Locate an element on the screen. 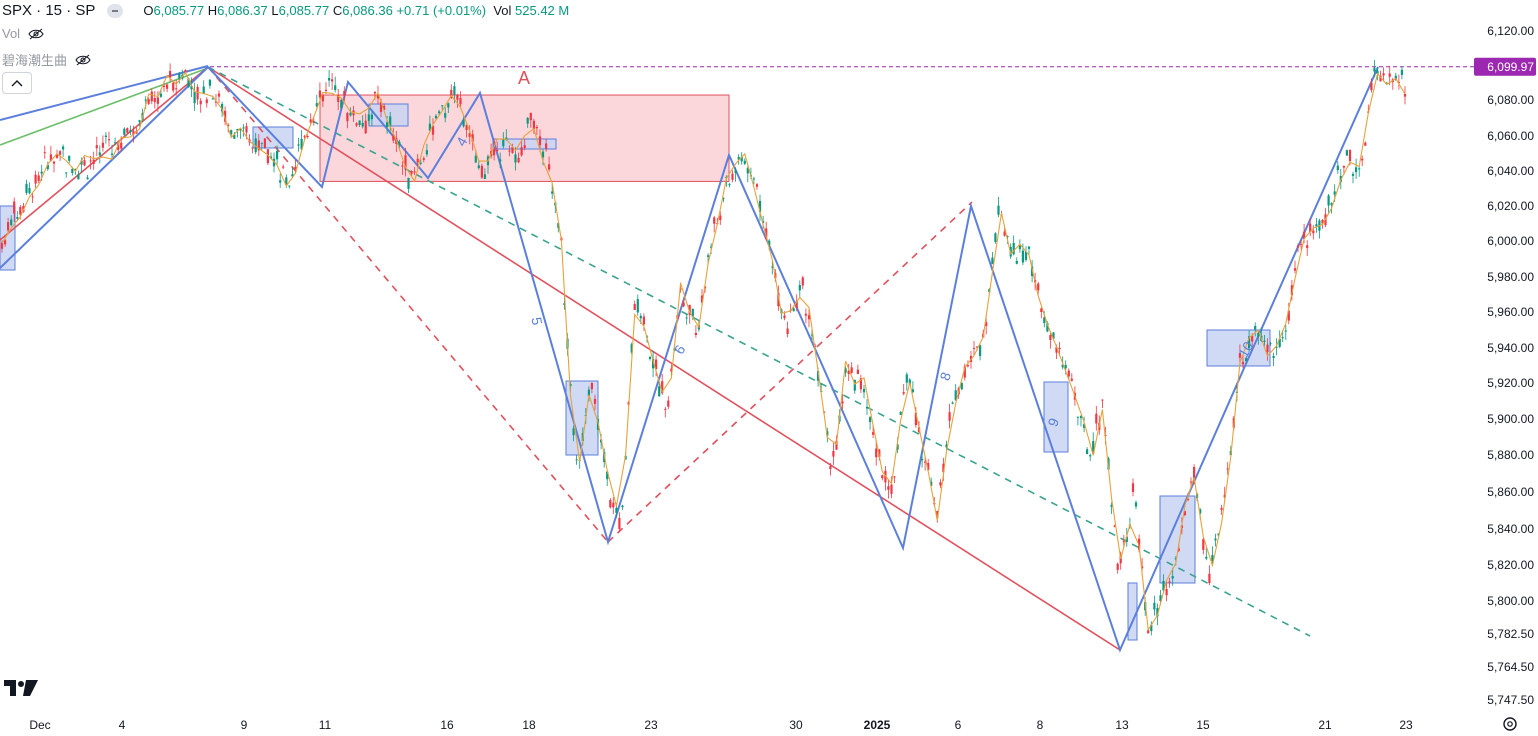 This screenshot has height=736, width=1538. gear-icon is located at coordinates (1510, 724).